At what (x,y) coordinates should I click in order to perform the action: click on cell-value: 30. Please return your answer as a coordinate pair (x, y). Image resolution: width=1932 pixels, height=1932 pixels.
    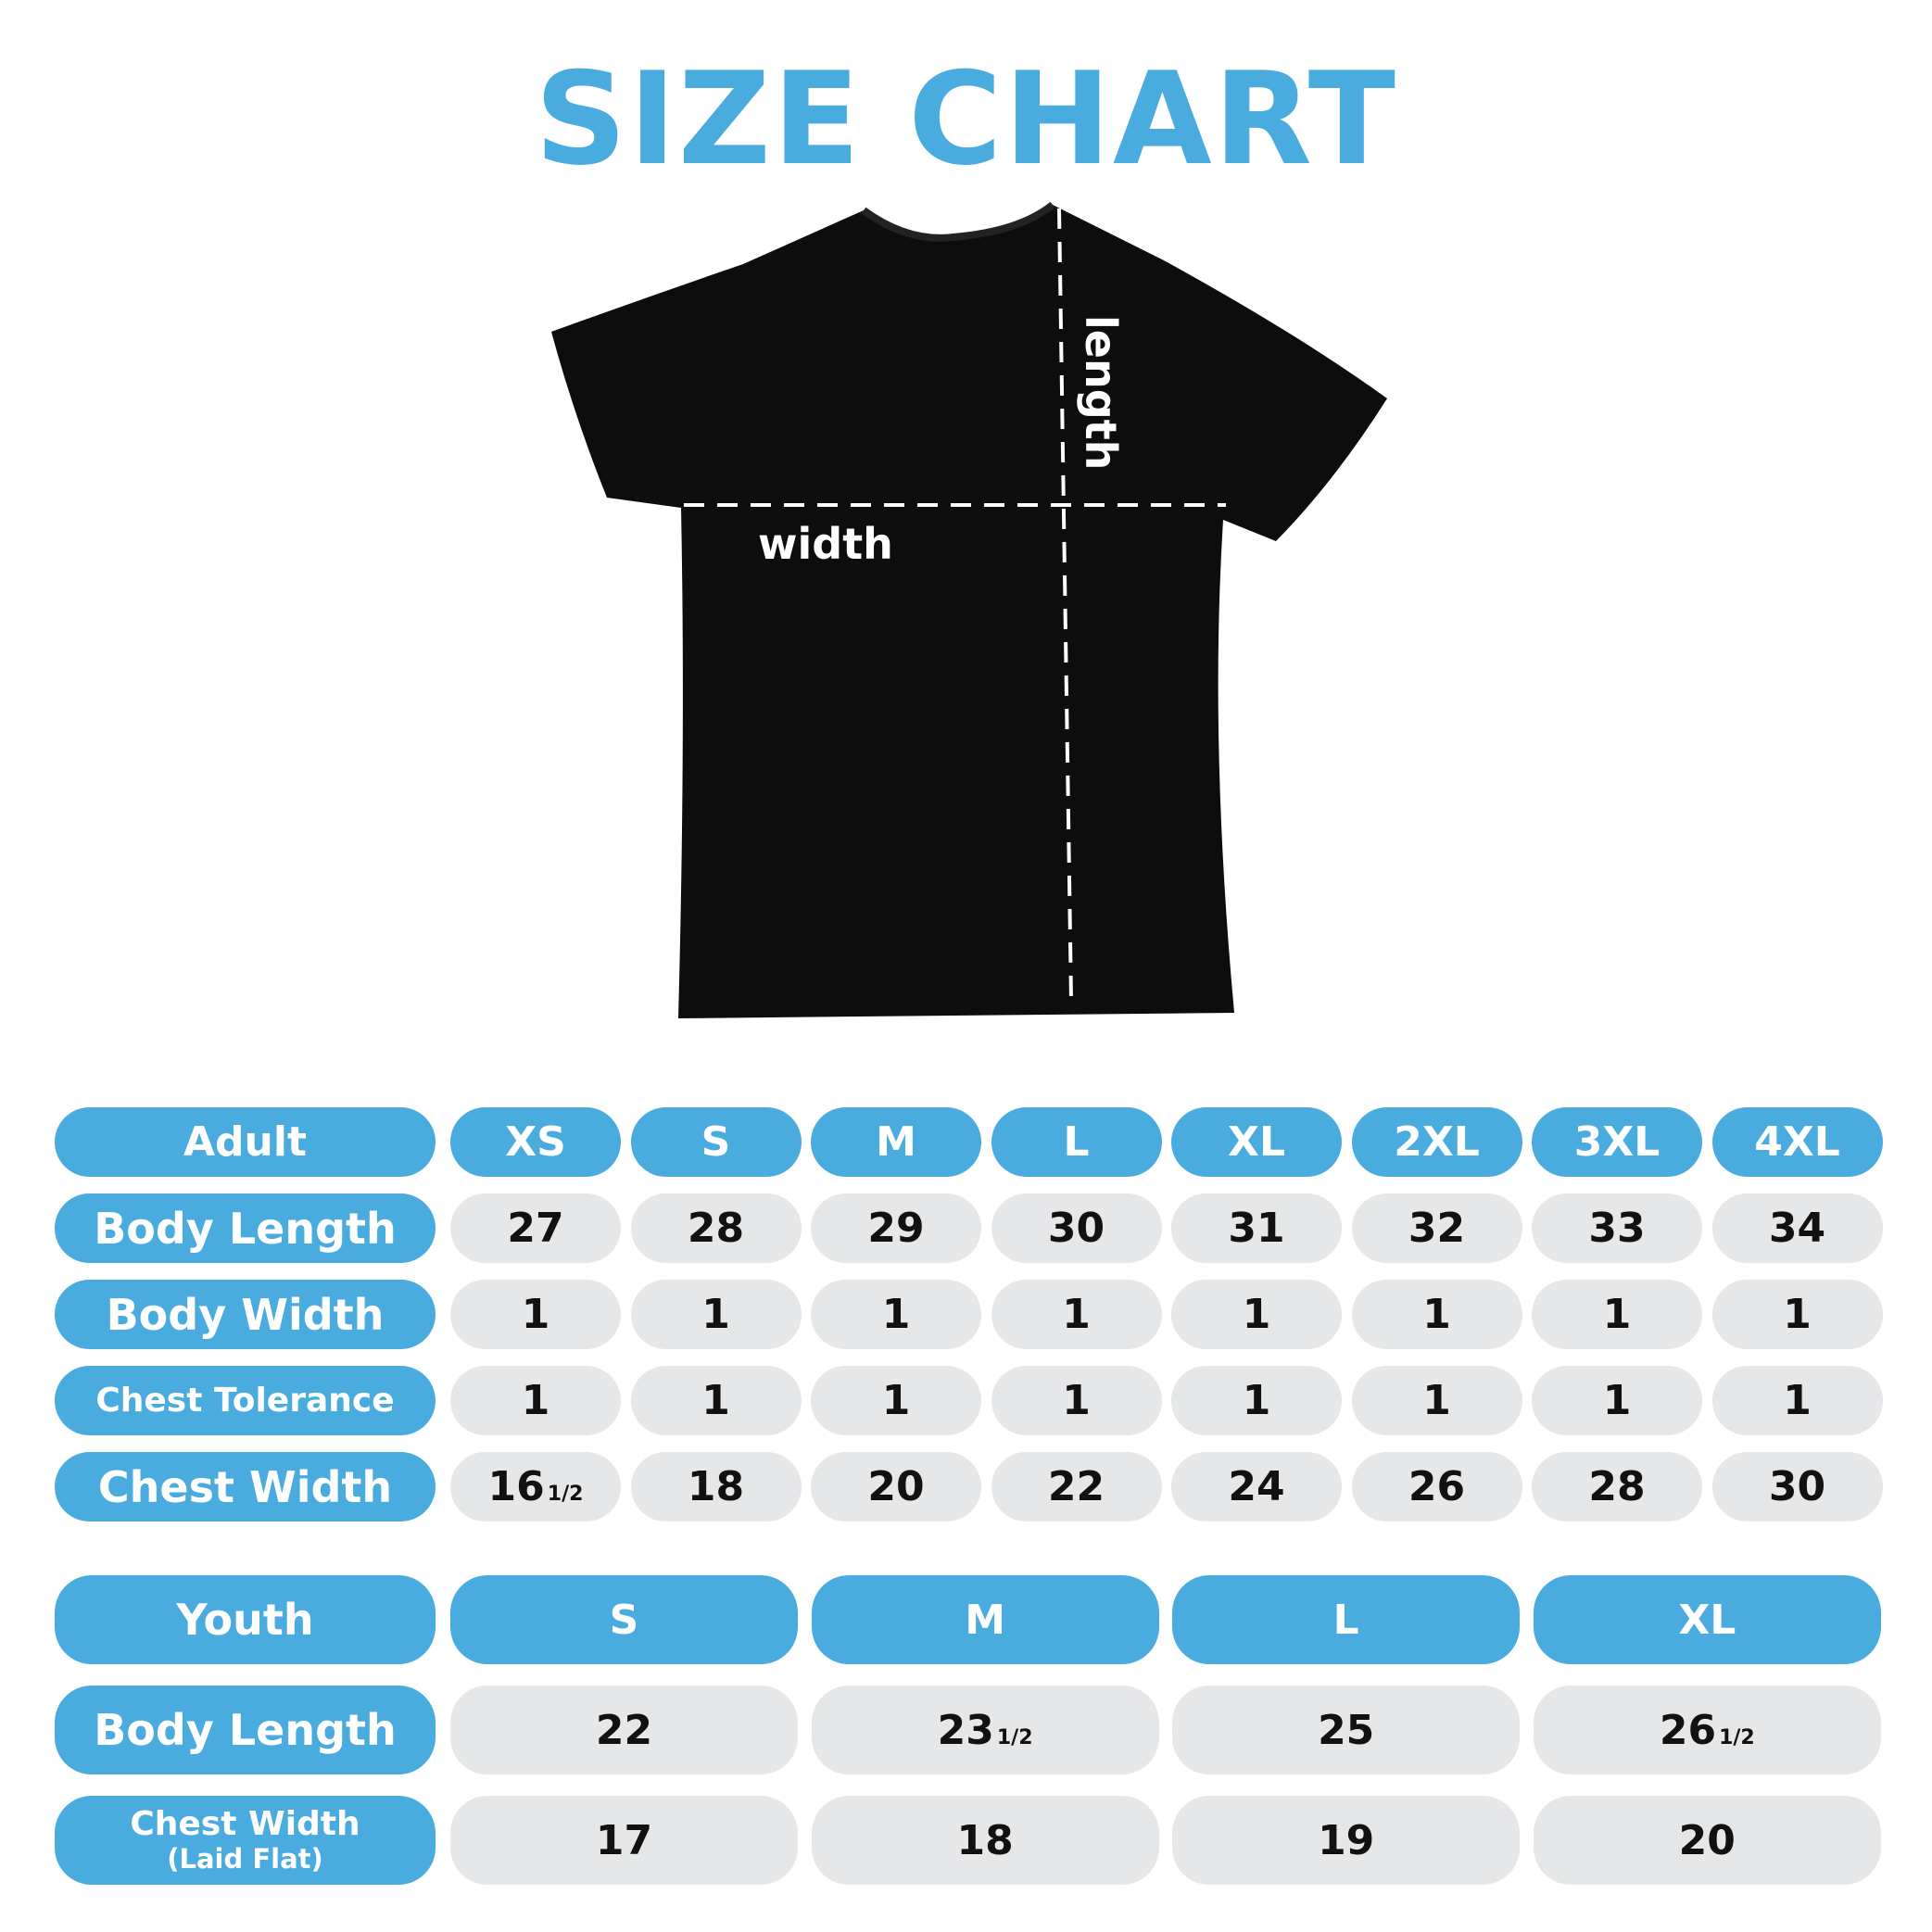
    Looking at the image, I should click on (1797, 1486).